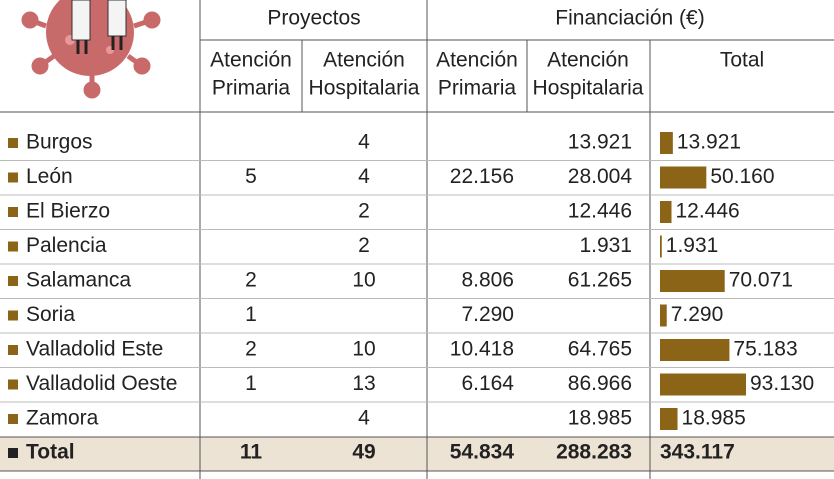  What do you see at coordinates (600, 211) in the screenshot?
I see `cell: 12.446` at bounding box center [600, 211].